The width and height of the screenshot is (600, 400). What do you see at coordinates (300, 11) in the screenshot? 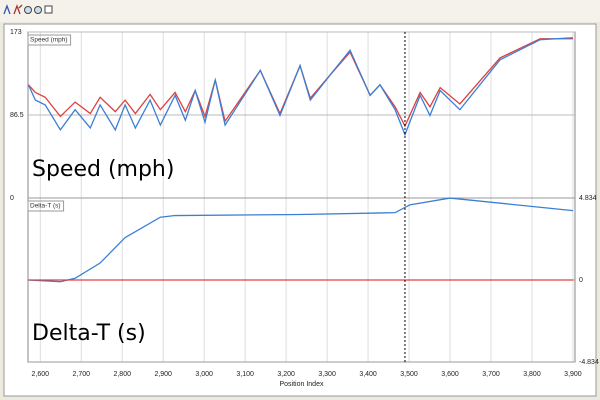
I see `toolbar` at bounding box center [300, 11].